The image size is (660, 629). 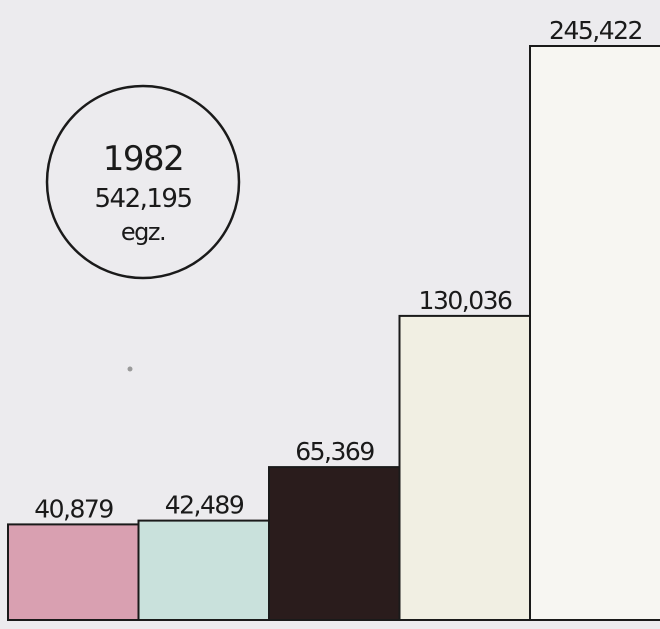 I want to click on total-badge: 1982 542,195 egz., so click(x=143, y=182).